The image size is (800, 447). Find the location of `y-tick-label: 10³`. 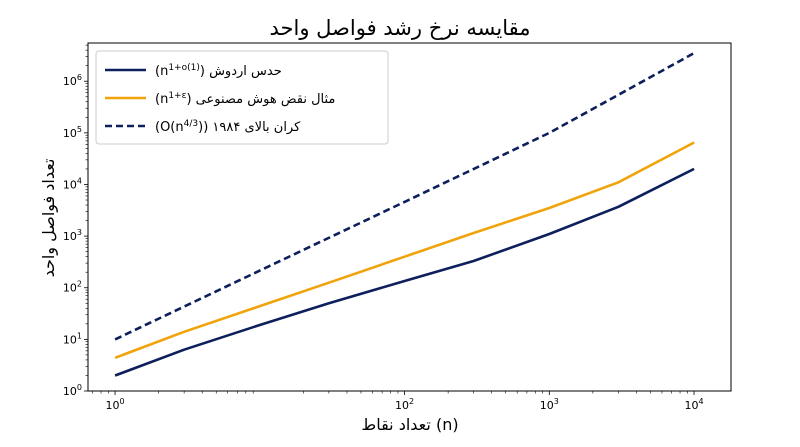

y-tick-label: 10³ is located at coordinates (72, 235).